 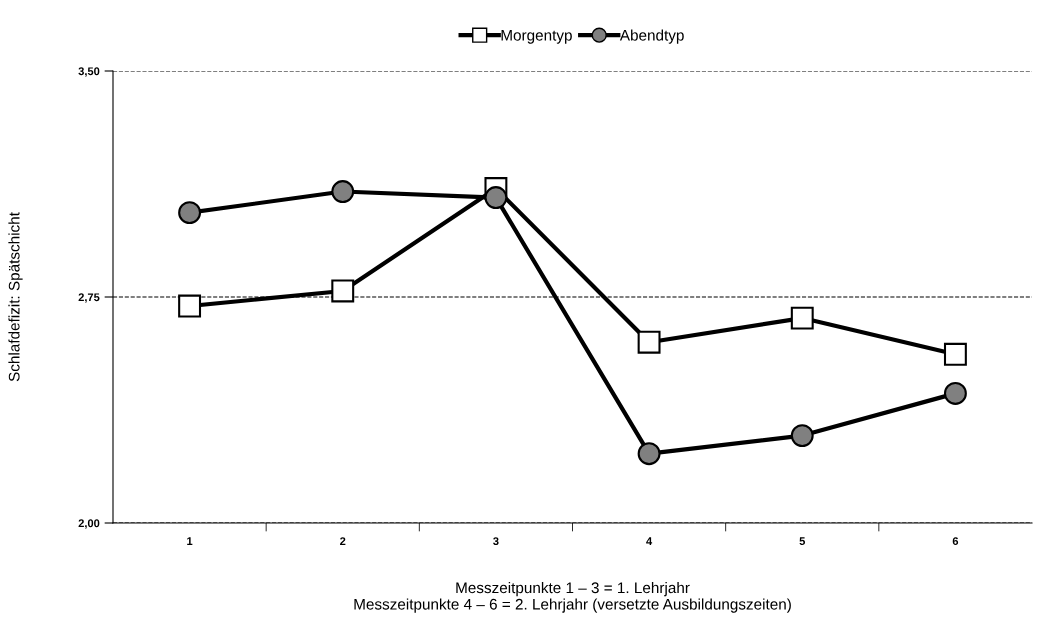 What do you see at coordinates (89, 524) in the screenshot?
I see `y-tick-label: 2,00` at bounding box center [89, 524].